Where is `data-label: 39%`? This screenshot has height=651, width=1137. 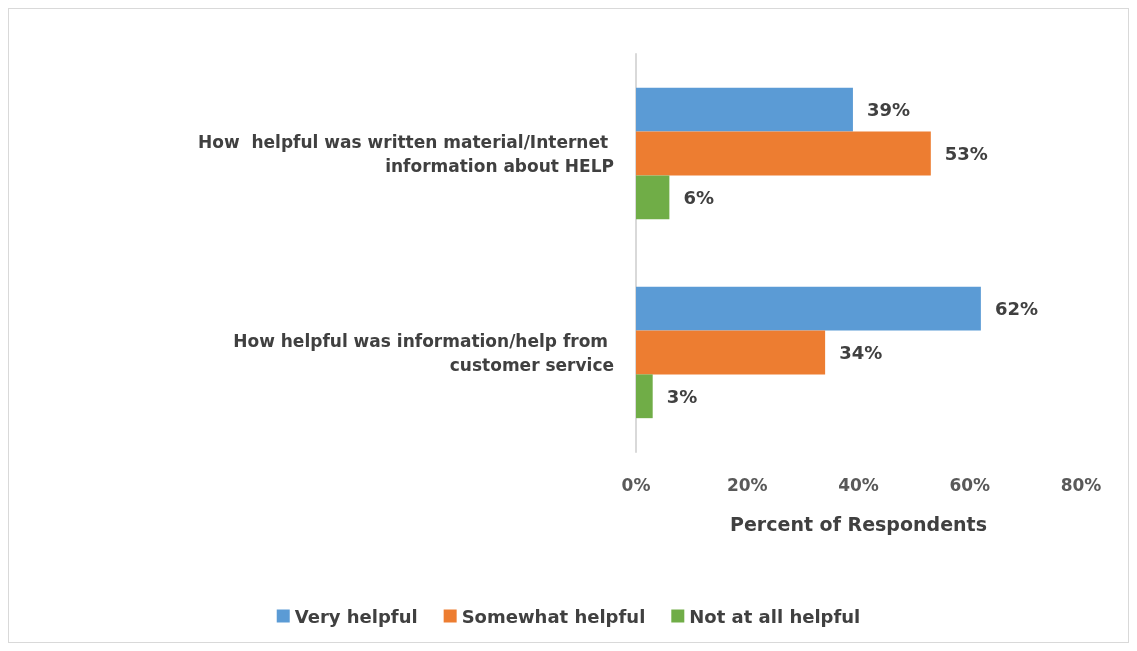
data-label: 39% is located at coordinates (888, 110).